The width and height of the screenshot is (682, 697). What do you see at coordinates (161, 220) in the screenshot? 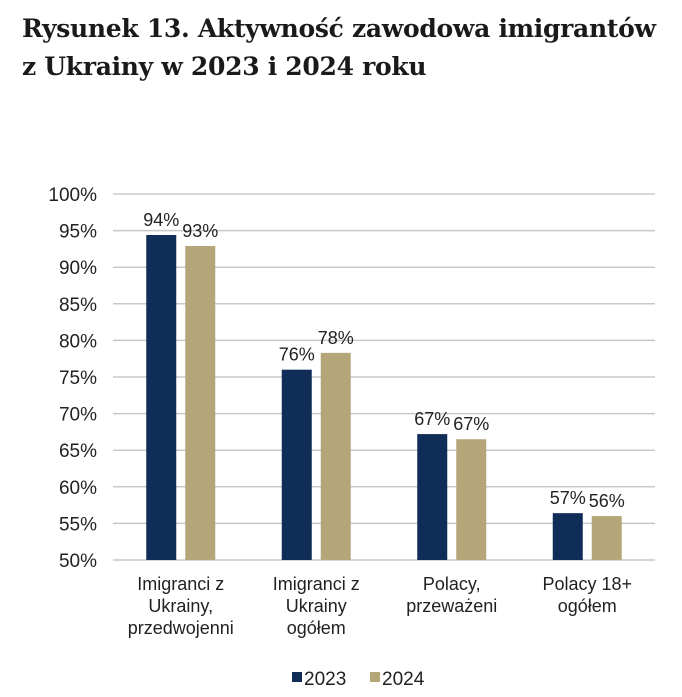
I see `data-label: 94%` at bounding box center [161, 220].